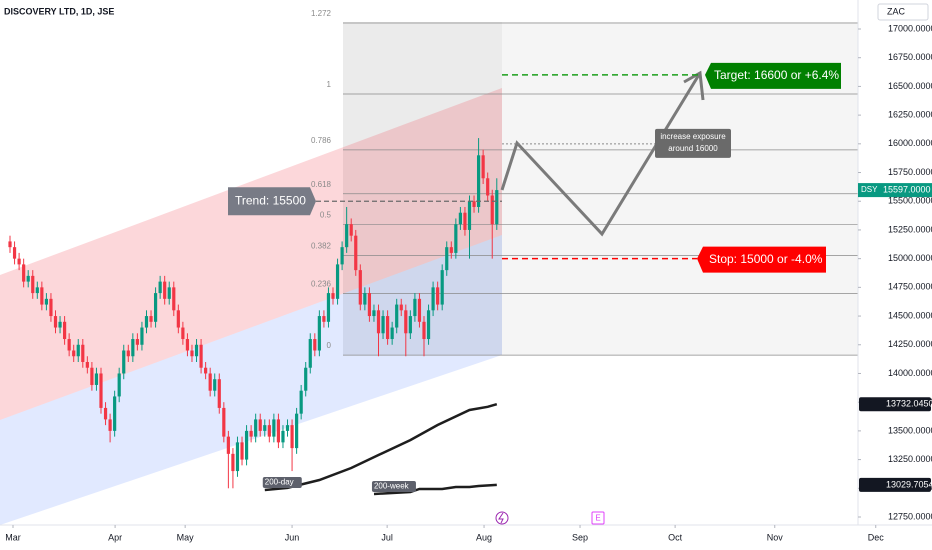 The width and height of the screenshot is (932, 550). Describe the element at coordinates (910, 373) in the screenshot. I see `y-tick-label: 14000.0000` at that location.